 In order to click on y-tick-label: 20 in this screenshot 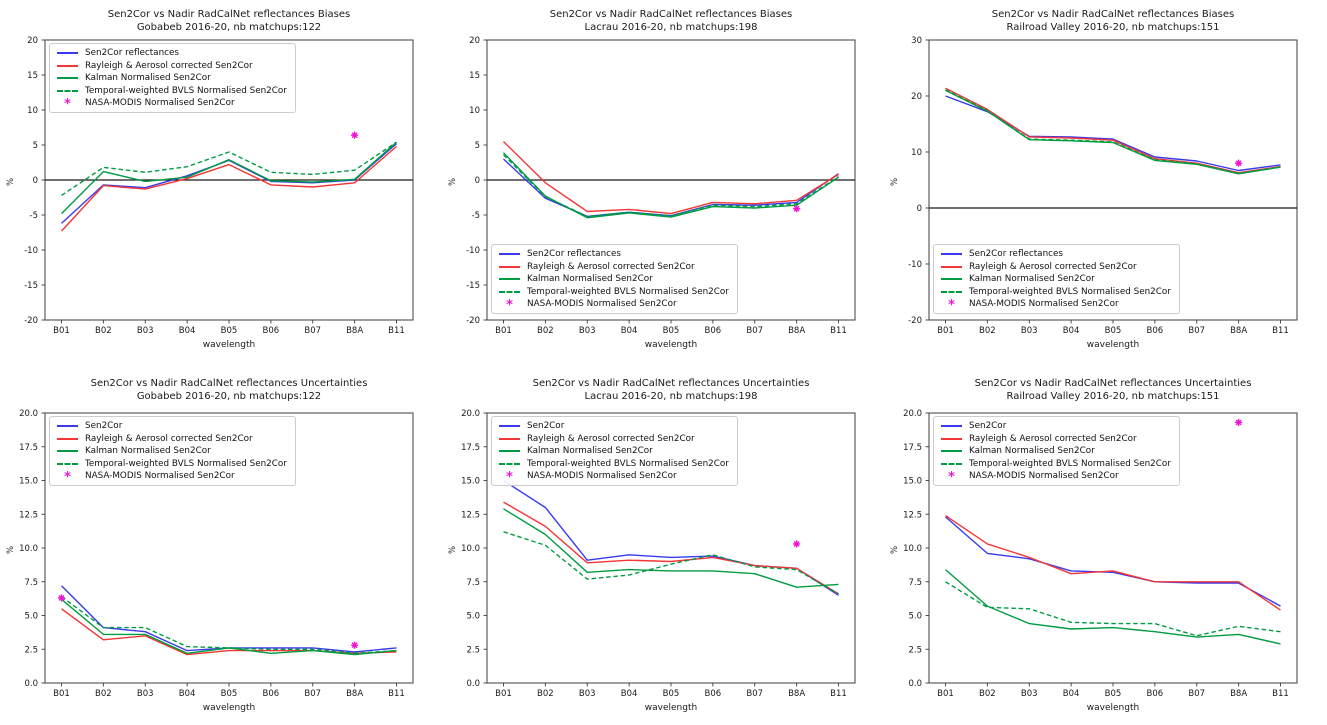, I will do `click(32, 41)`.